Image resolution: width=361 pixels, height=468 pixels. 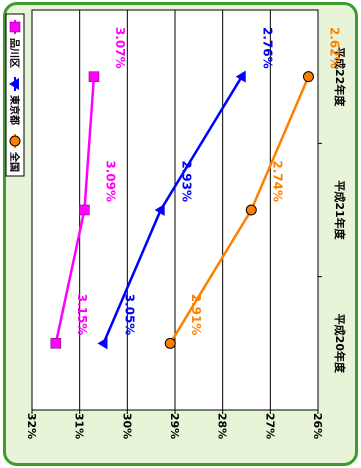 I want to click on category-label: 平成21年度, so click(x=340, y=210).